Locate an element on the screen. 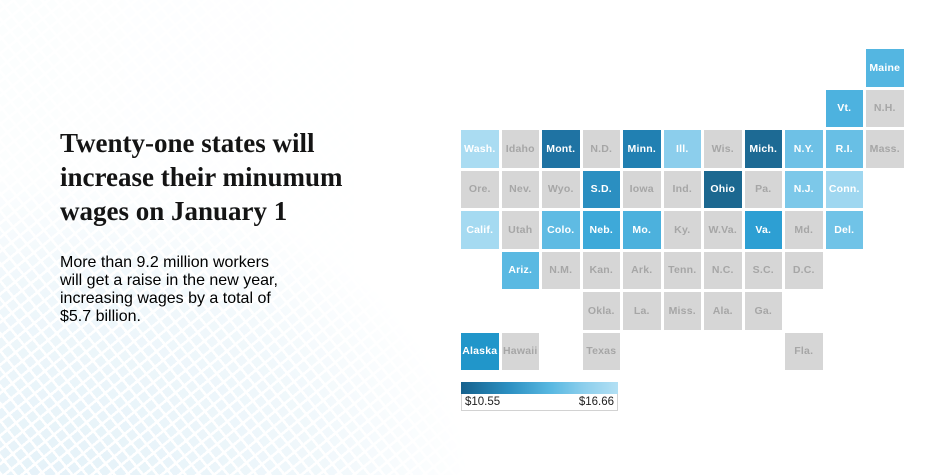  state-tile-ga: Ga. is located at coordinates (763, 311).